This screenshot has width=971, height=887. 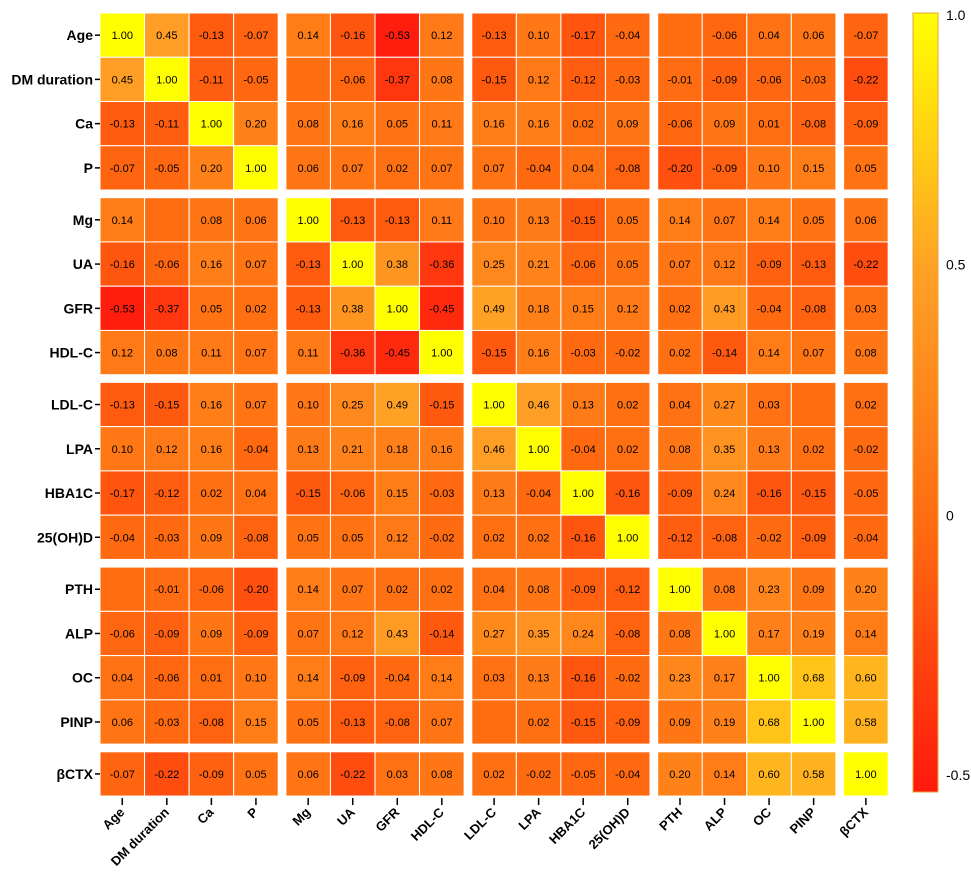 I want to click on cell-value-label: 0.27, so click(x=493, y=634).